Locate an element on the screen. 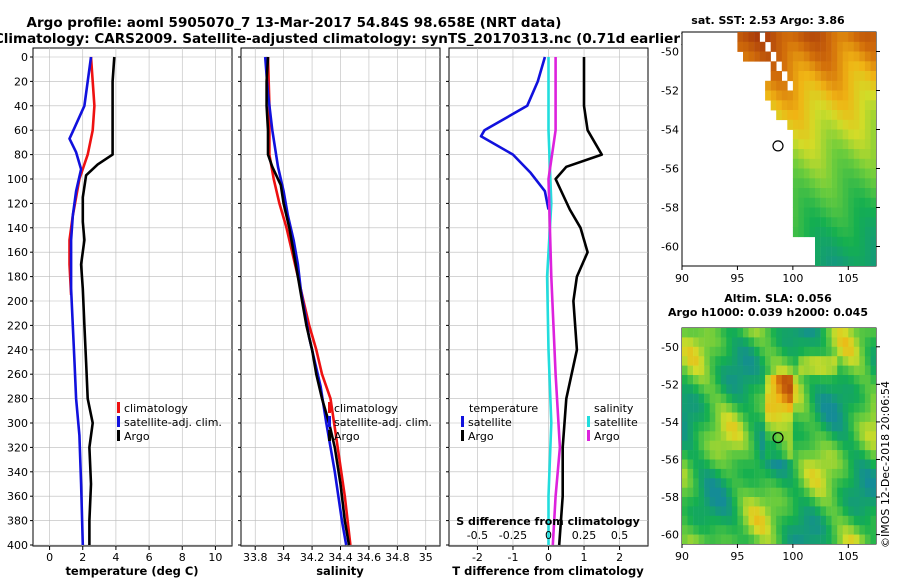  y-tick-label: 340 is located at coordinates (17, 472).